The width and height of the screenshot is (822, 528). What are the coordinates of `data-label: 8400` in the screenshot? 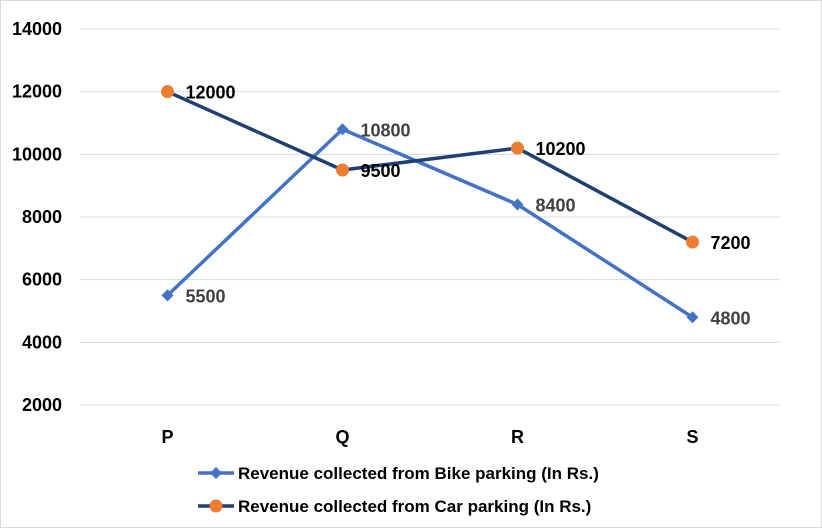 It's located at (556, 205).